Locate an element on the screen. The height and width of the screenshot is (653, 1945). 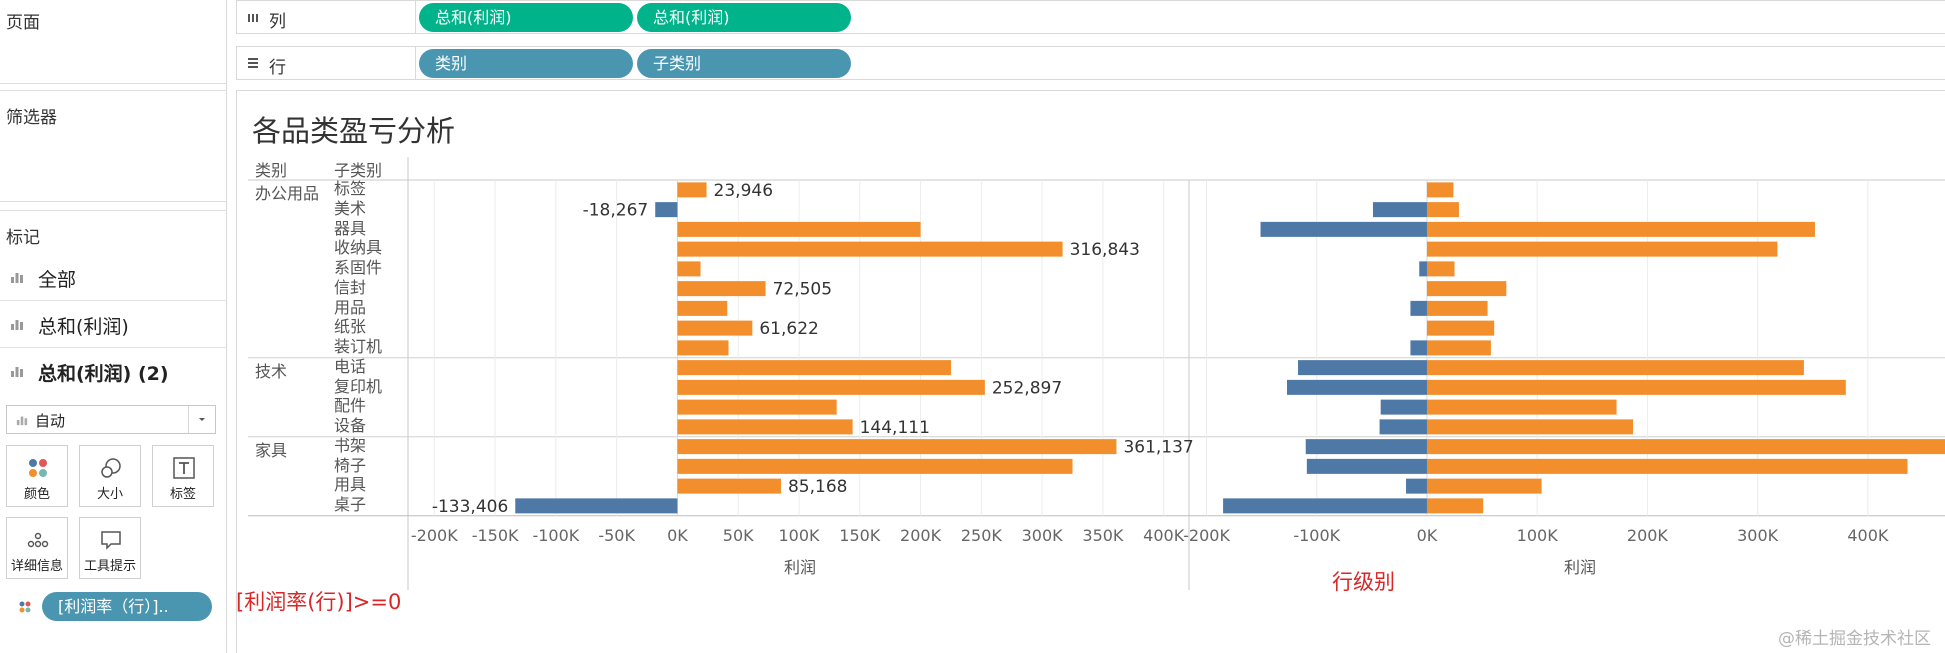
data-label: 361,137 is located at coordinates (1158, 448).